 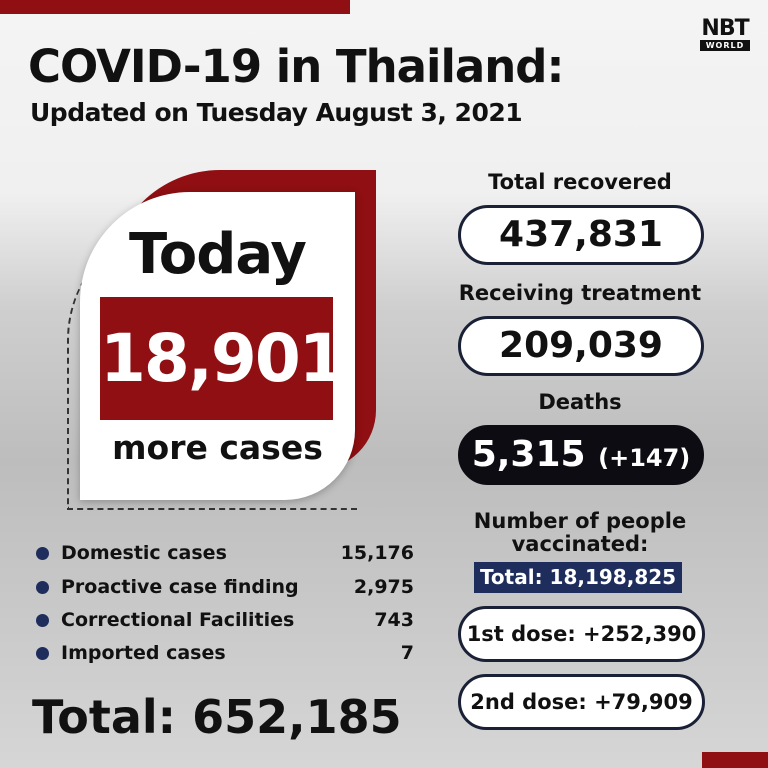 I want to click on nbt-world-logo: NBT WORLD, so click(x=725, y=34).